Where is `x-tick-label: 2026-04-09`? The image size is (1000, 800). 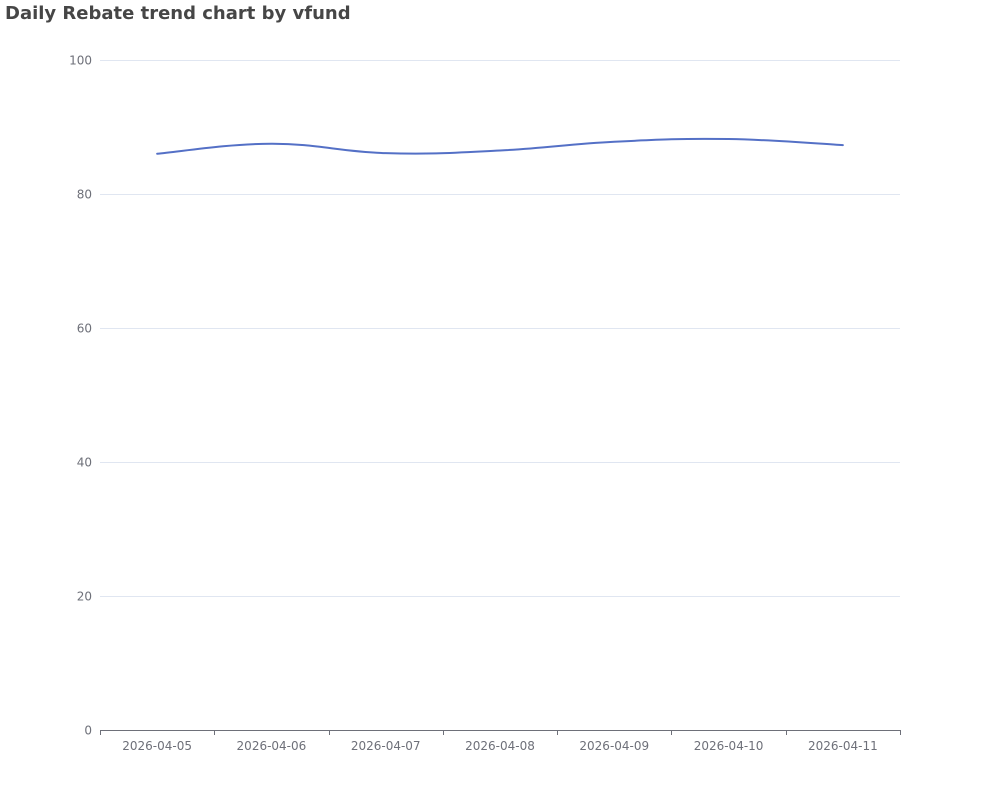
x-tick-label: 2026-04-09 is located at coordinates (614, 746).